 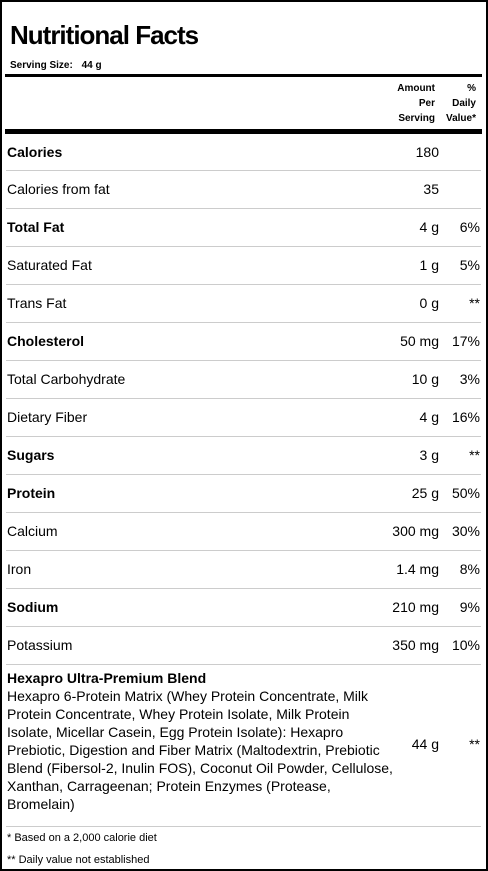 What do you see at coordinates (415, 645) in the screenshot?
I see `nutrient-amount: 350 mg` at bounding box center [415, 645].